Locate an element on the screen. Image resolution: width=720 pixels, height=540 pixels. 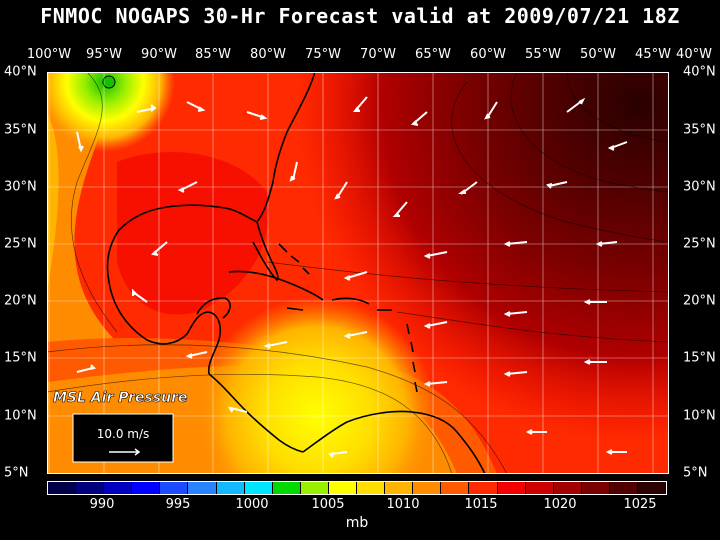
lon-label-75w: 75°W is located at coordinates (323, 54).